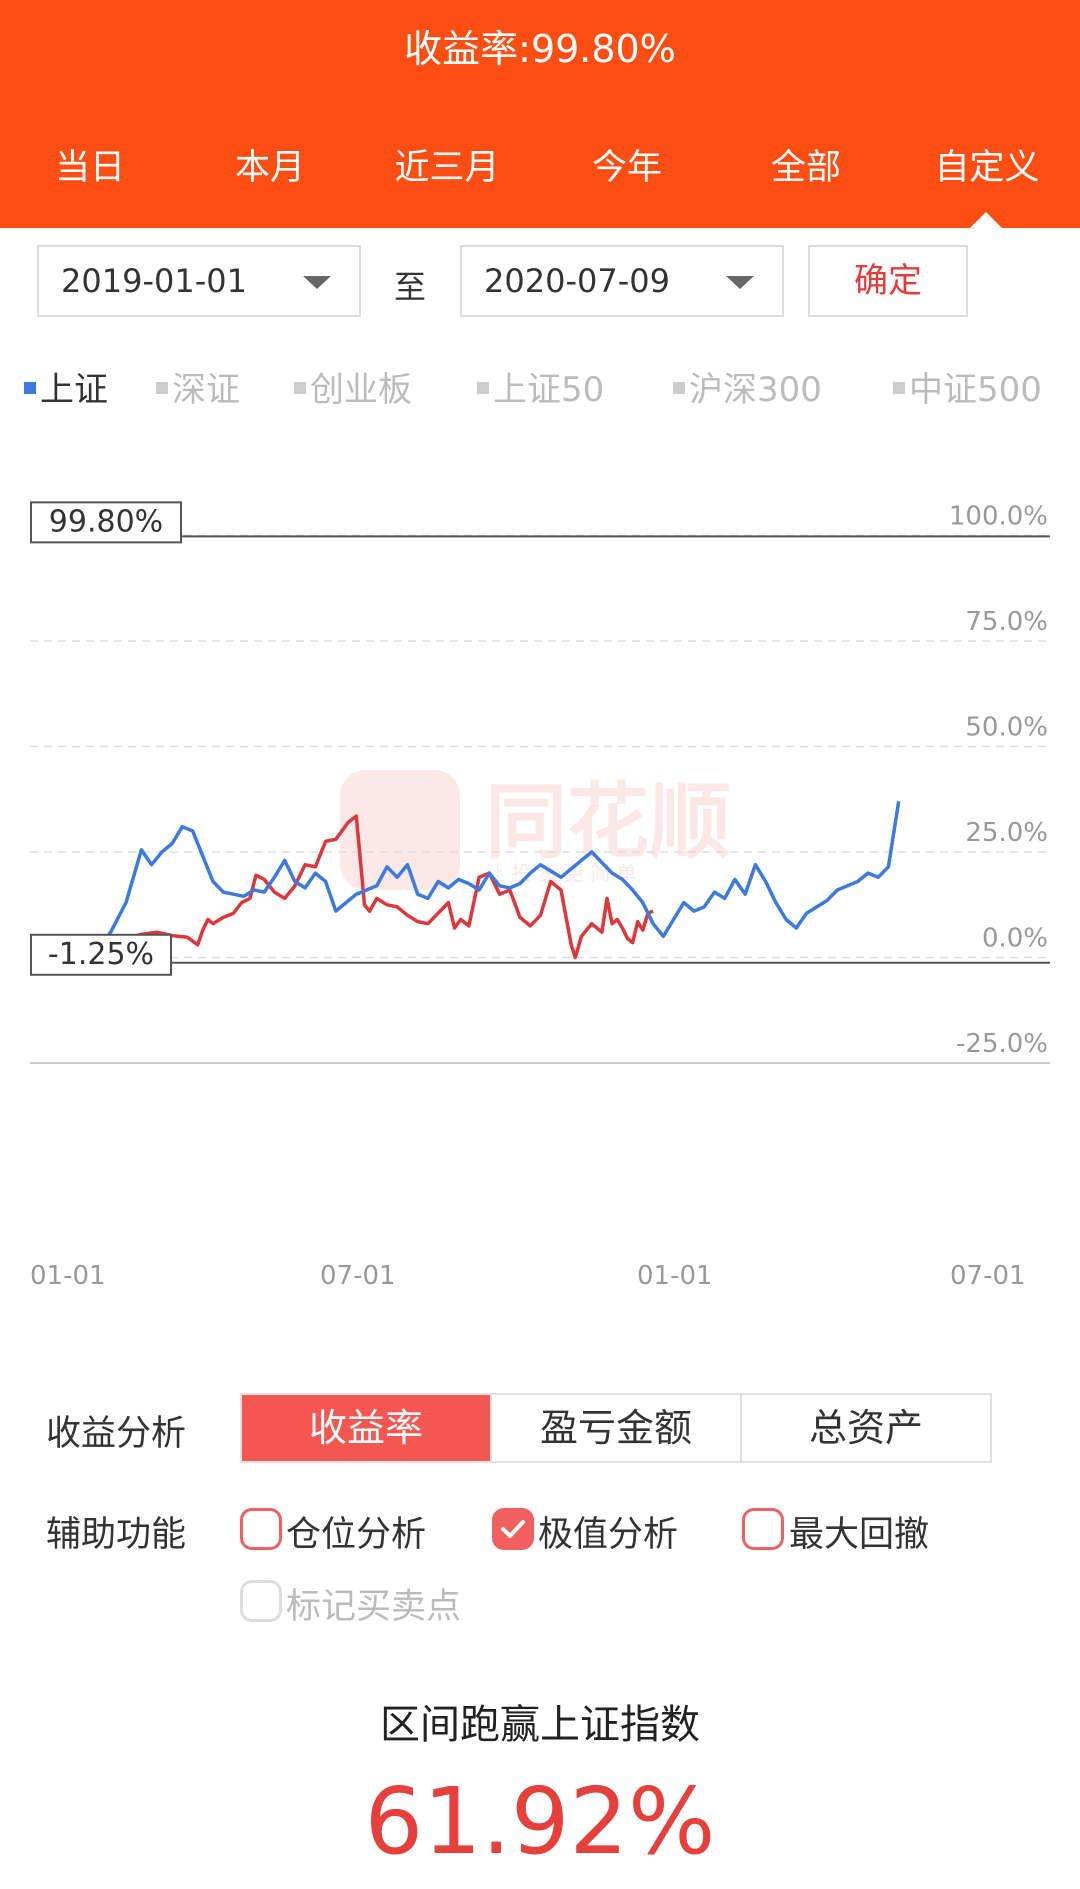 This screenshot has height=1889, width=1080. I want to click on date-separator: 至, so click(410, 287).